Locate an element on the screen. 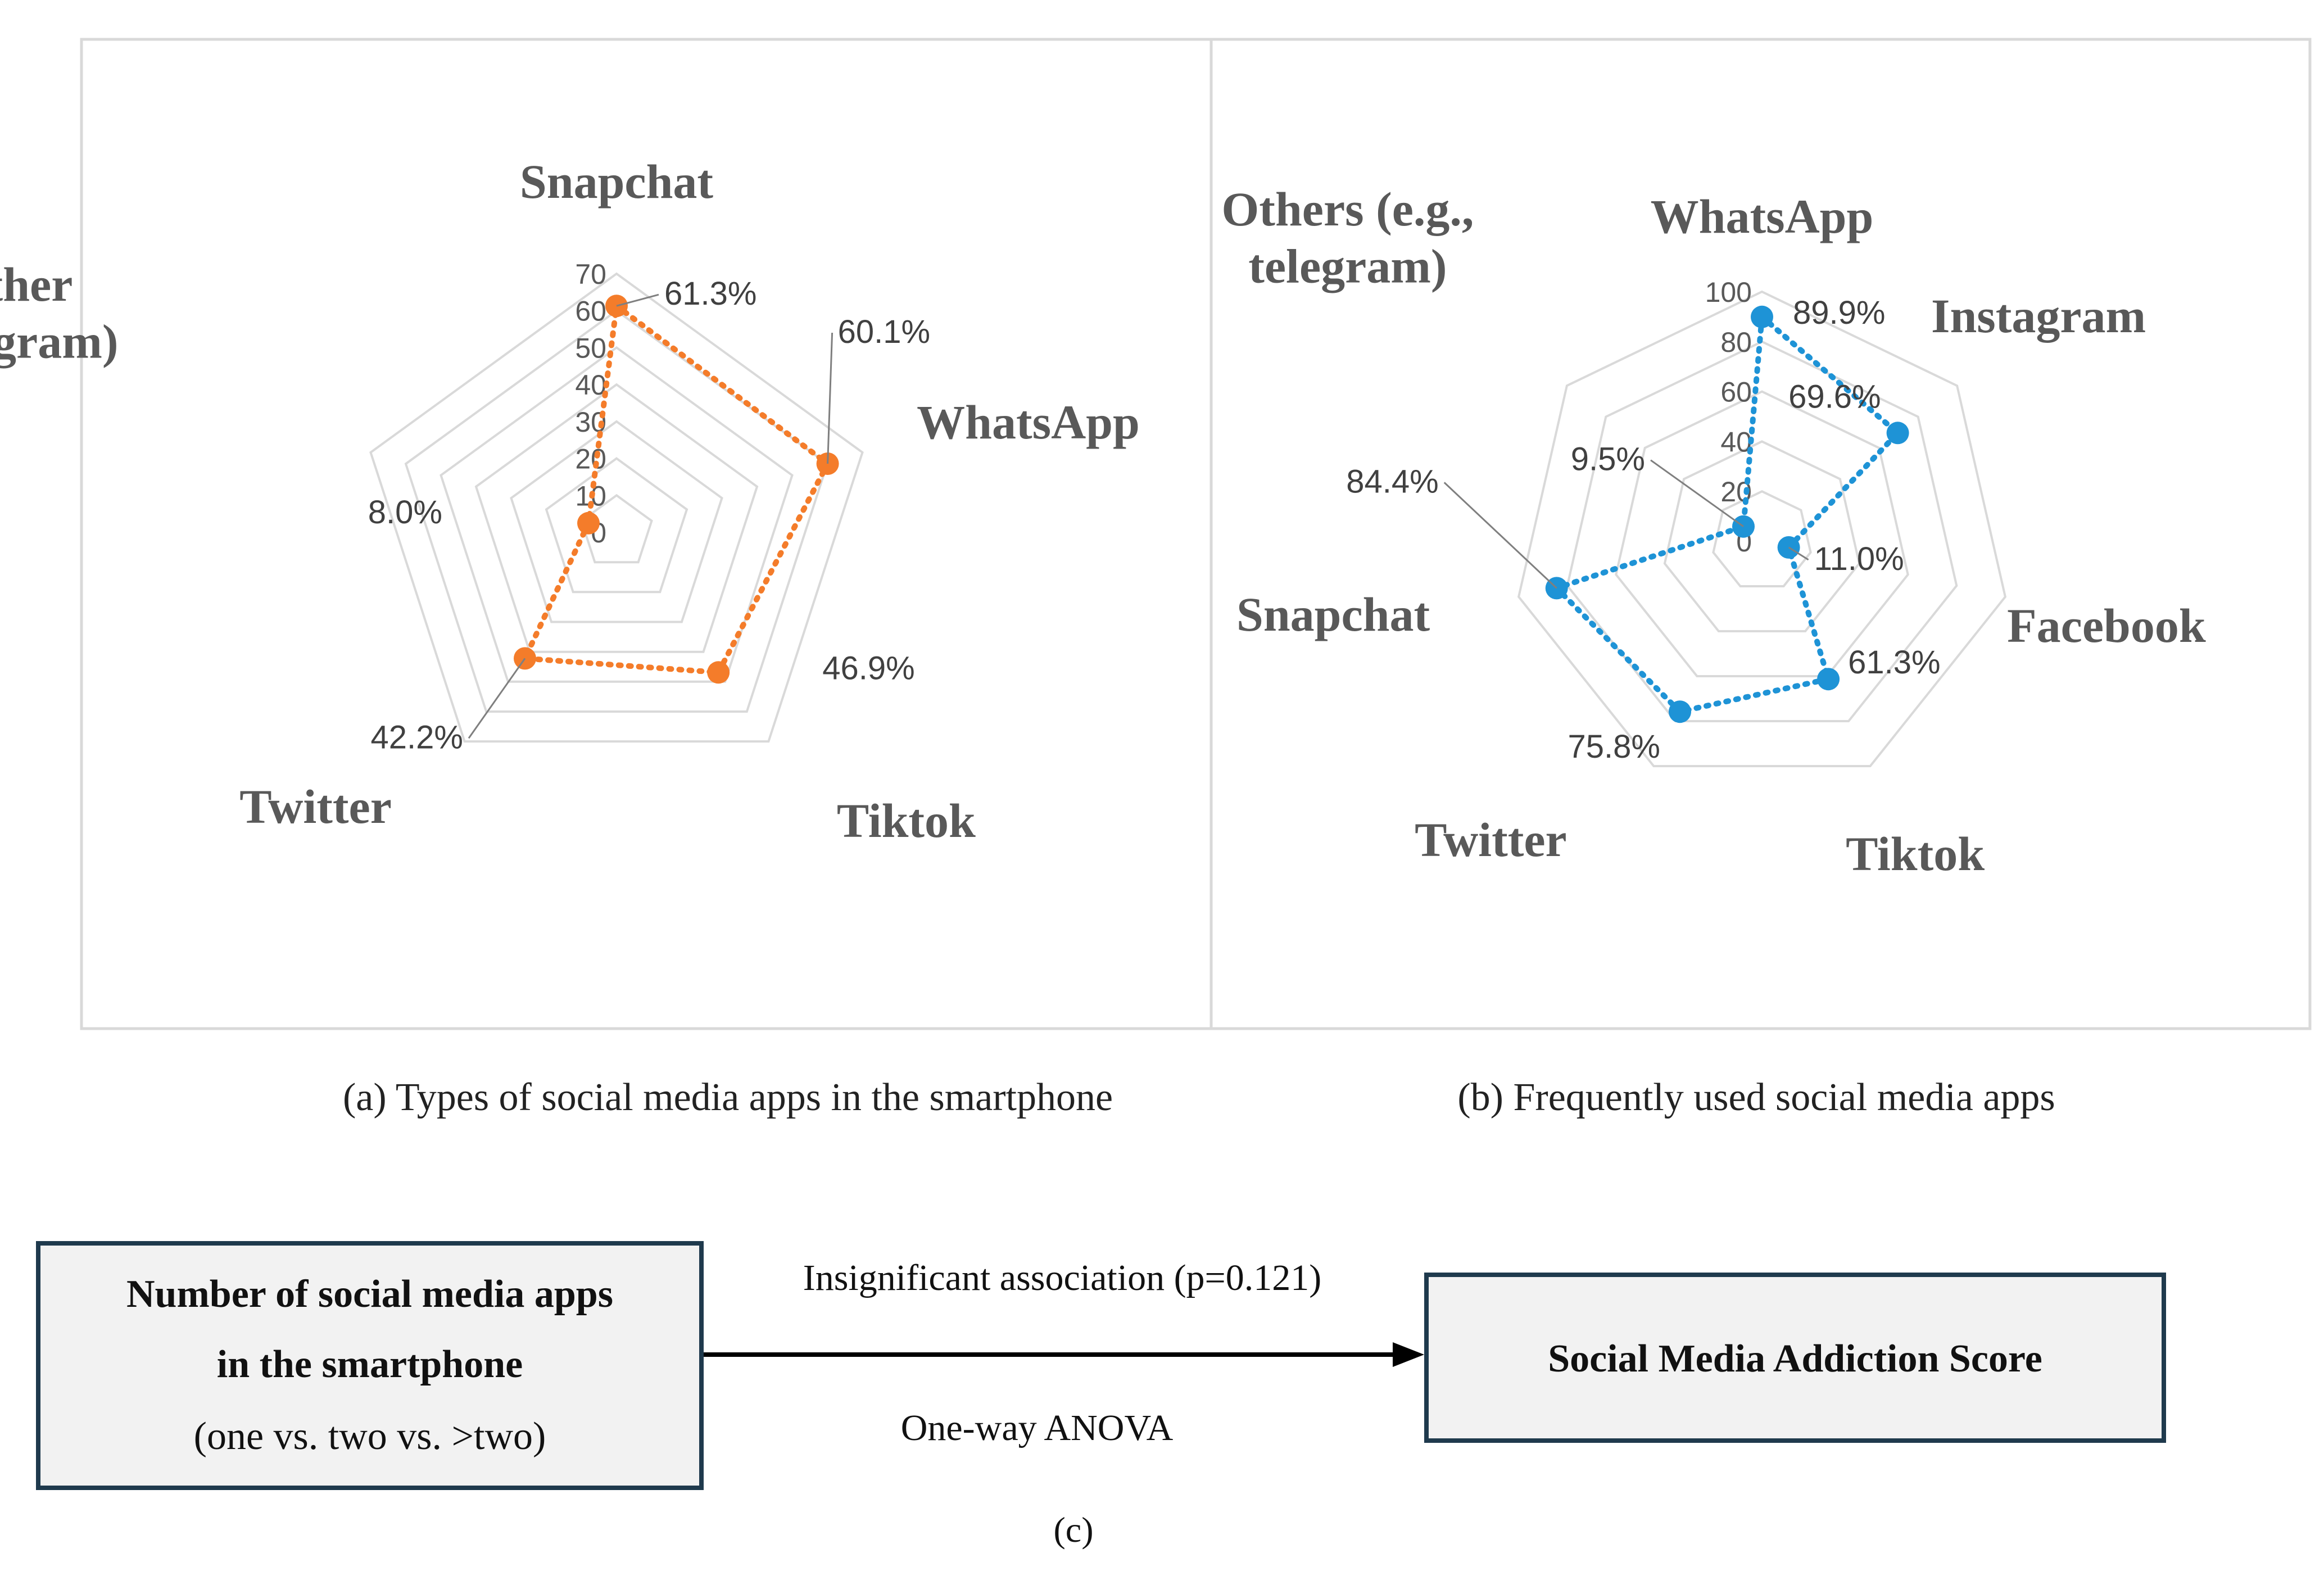  arrow-label-top: Insignificant association (p=0.121) is located at coordinates (1062, 1278).